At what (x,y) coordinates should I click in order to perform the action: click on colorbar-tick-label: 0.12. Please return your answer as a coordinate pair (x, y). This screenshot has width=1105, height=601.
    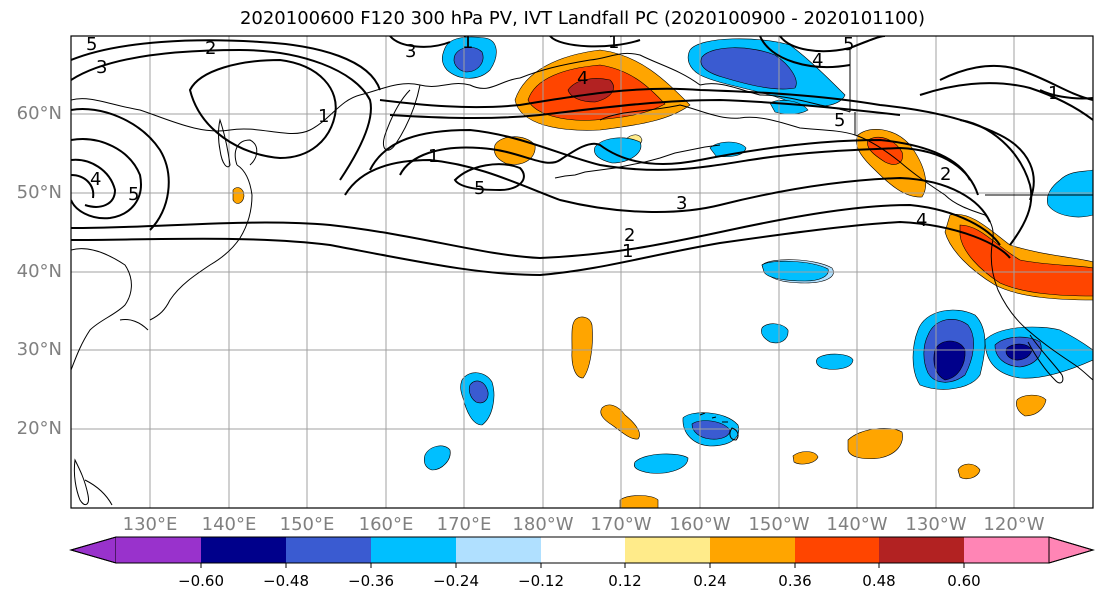
    Looking at the image, I should click on (625, 581).